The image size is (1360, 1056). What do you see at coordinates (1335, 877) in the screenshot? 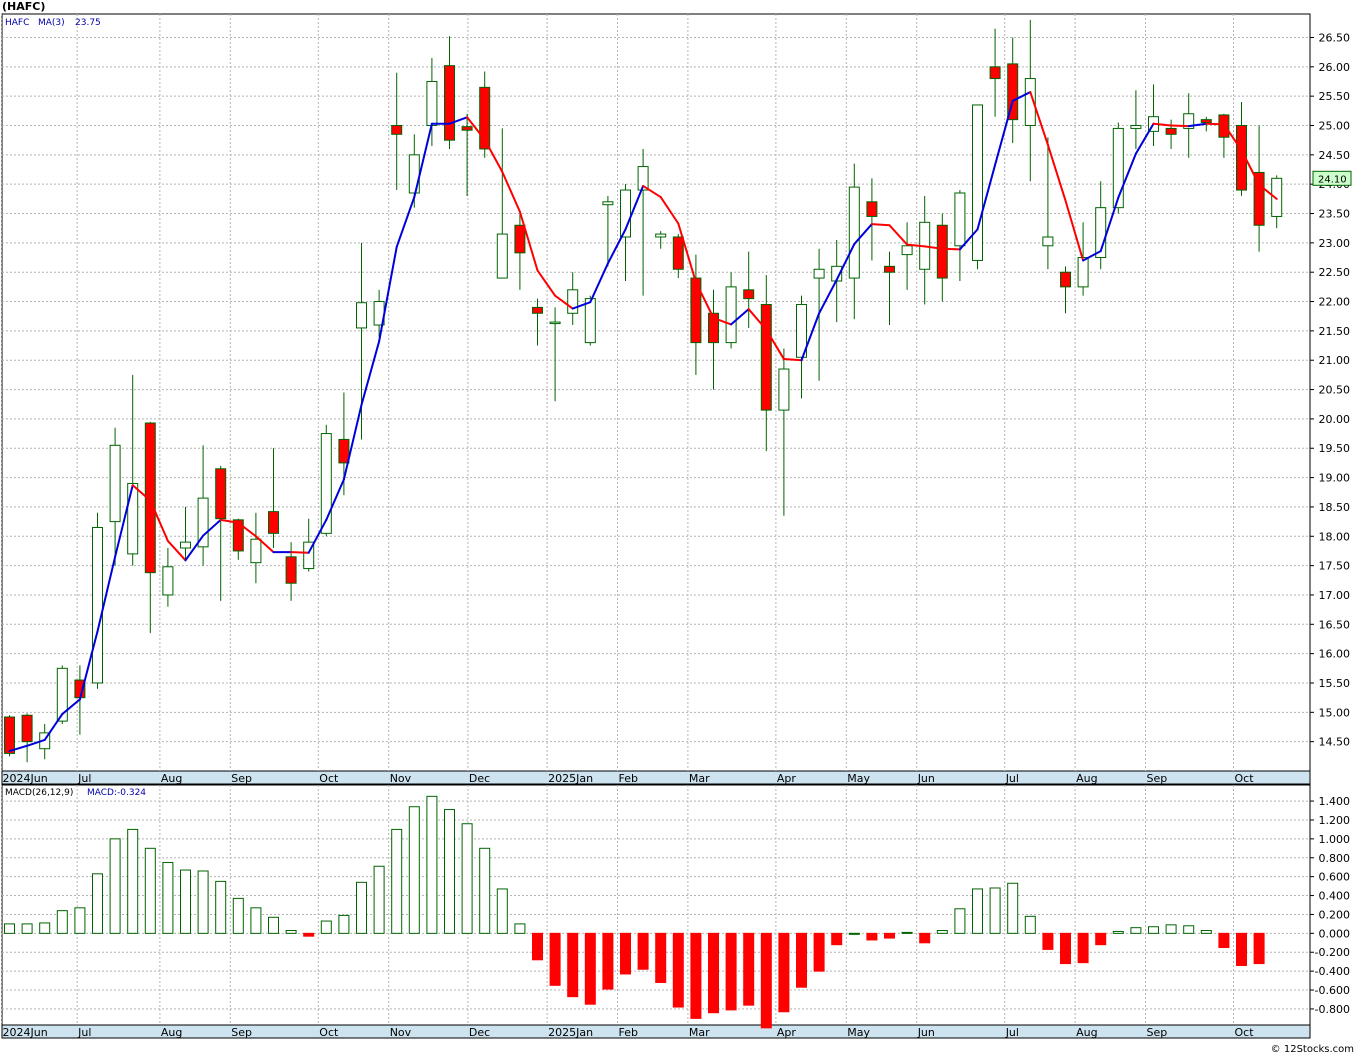
I see `macd-y-tick-label: 0.600` at bounding box center [1335, 877].